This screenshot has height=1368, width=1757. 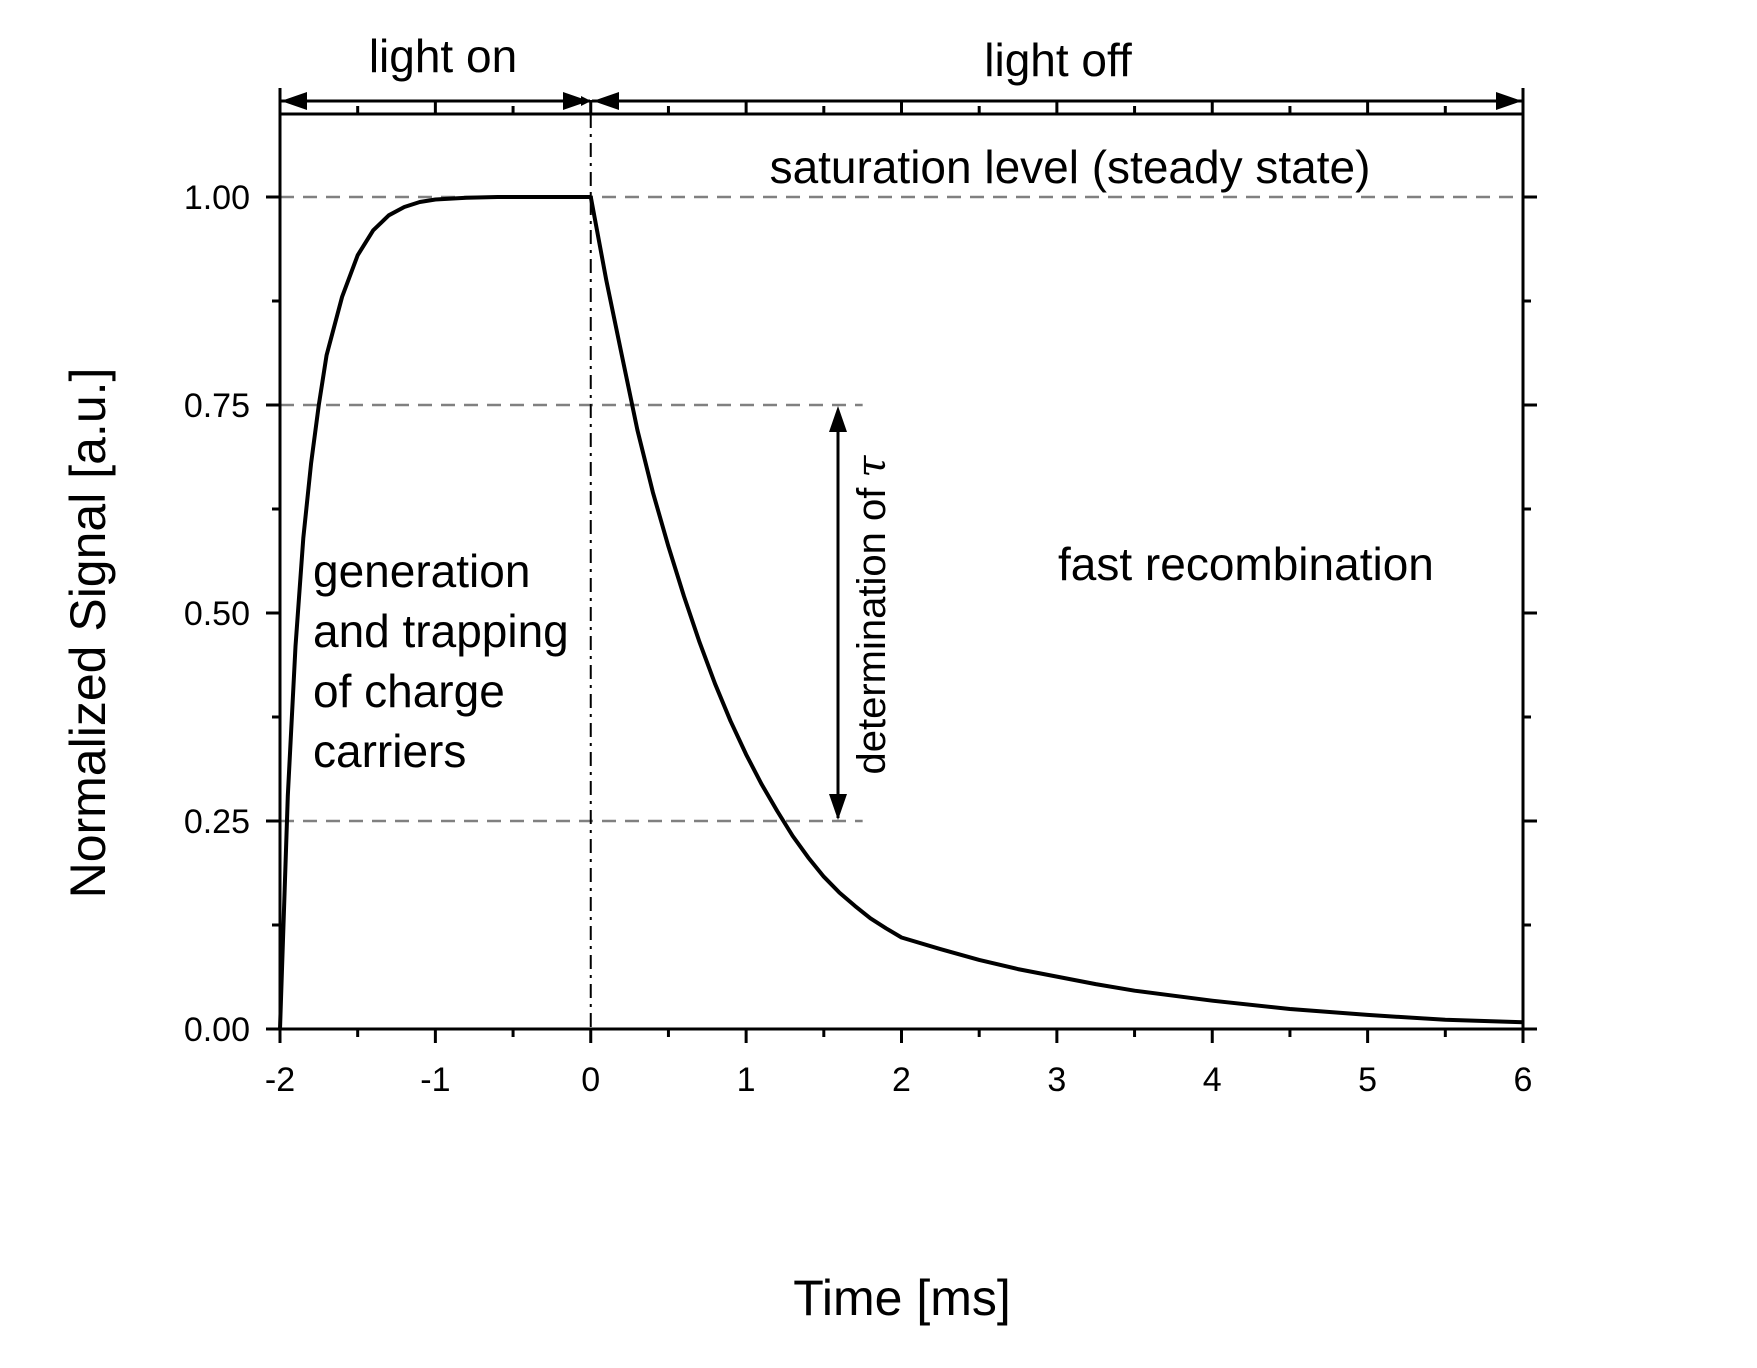 What do you see at coordinates (590, 1080) in the screenshot?
I see `x-tick-label: 0` at bounding box center [590, 1080].